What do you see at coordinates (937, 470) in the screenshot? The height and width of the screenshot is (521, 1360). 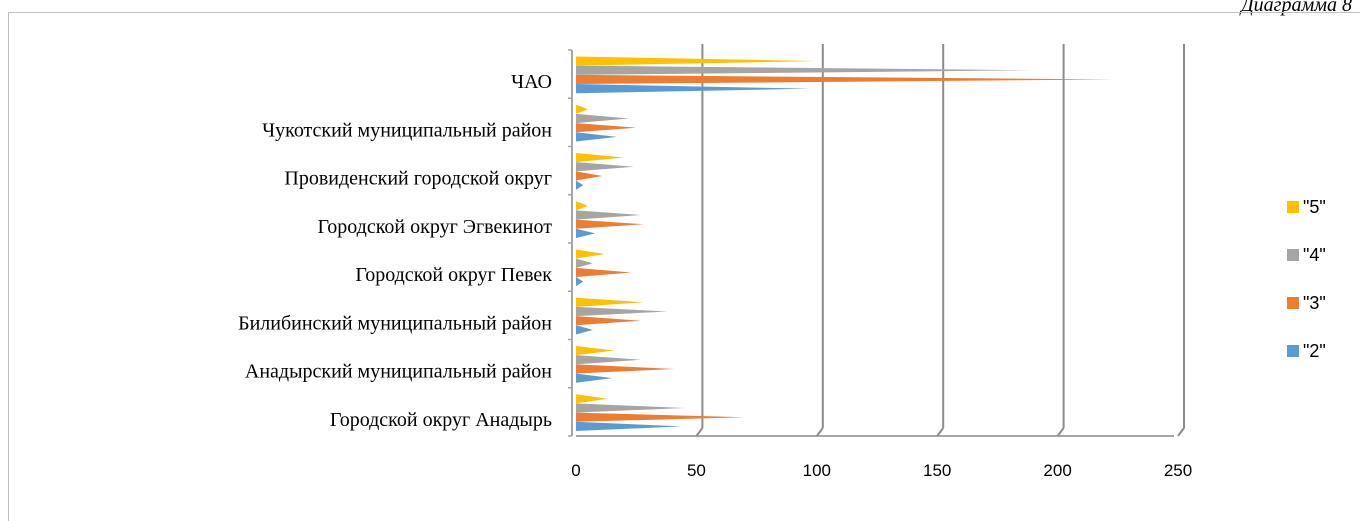 I see `x-tick-label: 150` at bounding box center [937, 470].